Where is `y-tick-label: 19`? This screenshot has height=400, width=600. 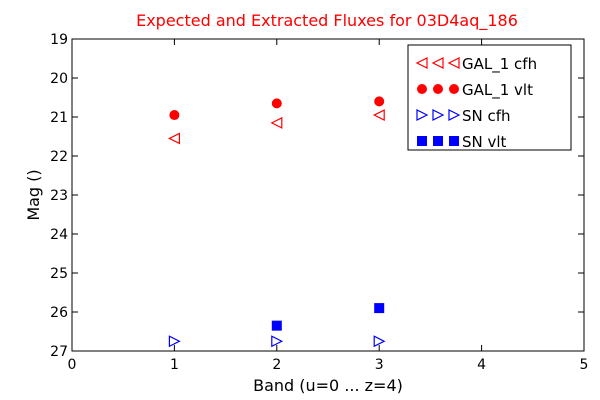 y-tick-label: 19 is located at coordinates (59, 40).